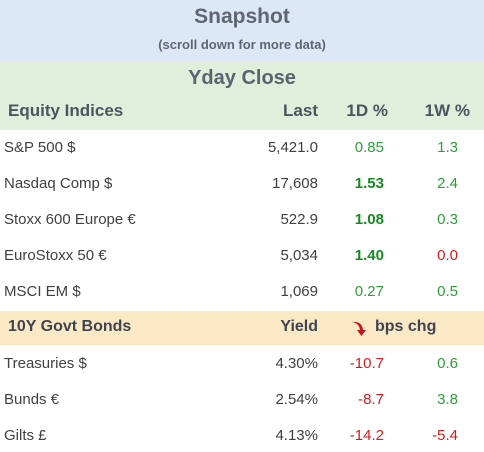  What do you see at coordinates (406, 326) in the screenshot?
I see `col-bps-chg-header: bps chg` at bounding box center [406, 326].